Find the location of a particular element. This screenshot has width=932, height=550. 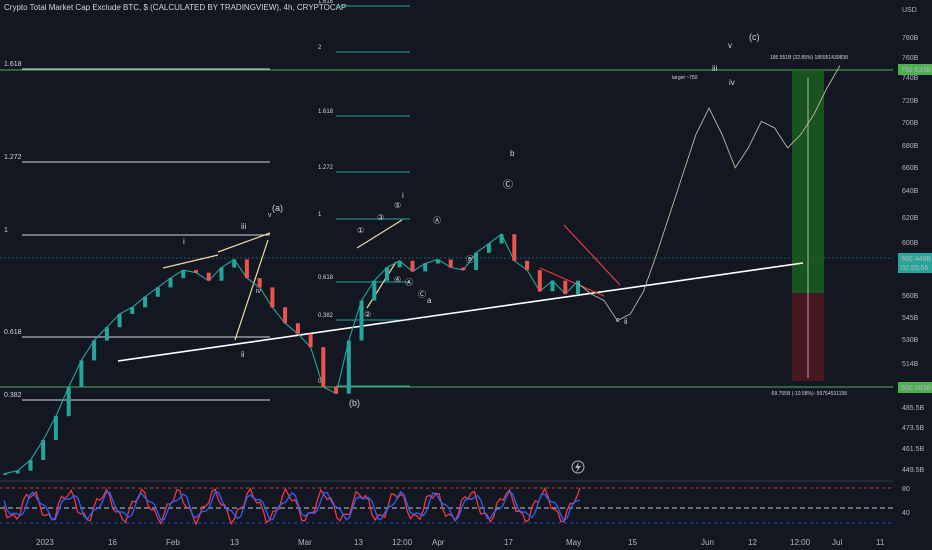

x-tick-label: 15 is located at coordinates (632, 542).